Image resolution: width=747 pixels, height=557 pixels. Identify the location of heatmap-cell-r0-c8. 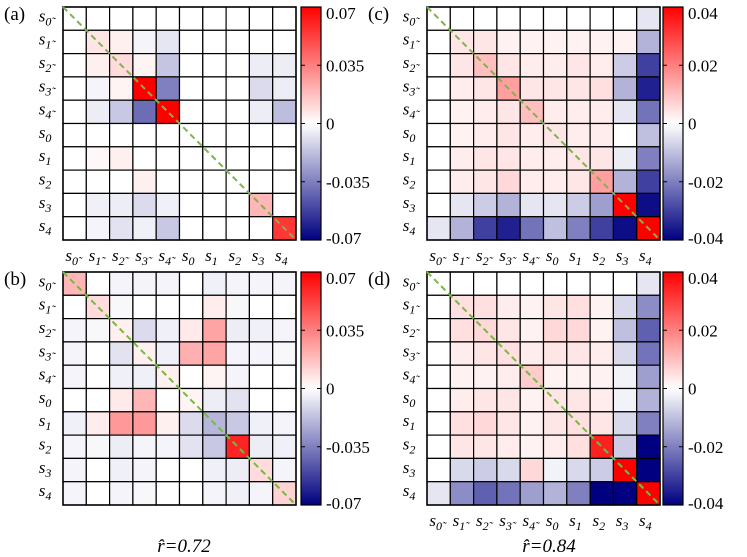
(625, 18).